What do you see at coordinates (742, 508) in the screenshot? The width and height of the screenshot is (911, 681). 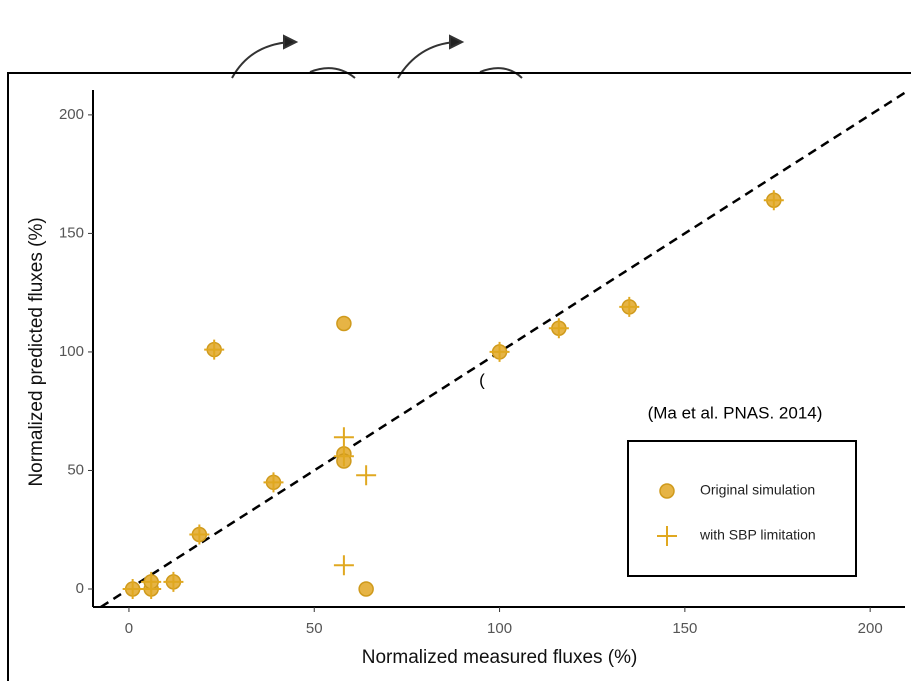 I see `legend-box` at bounding box center [742, 508].